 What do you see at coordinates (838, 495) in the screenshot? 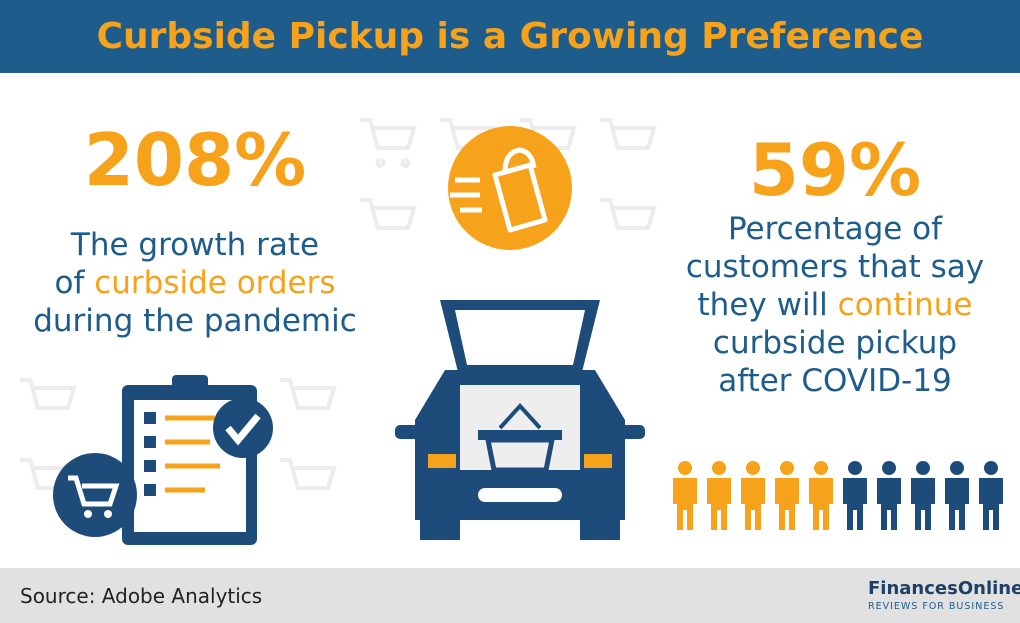
I see `people-icons` at bounding box center [838, 495].